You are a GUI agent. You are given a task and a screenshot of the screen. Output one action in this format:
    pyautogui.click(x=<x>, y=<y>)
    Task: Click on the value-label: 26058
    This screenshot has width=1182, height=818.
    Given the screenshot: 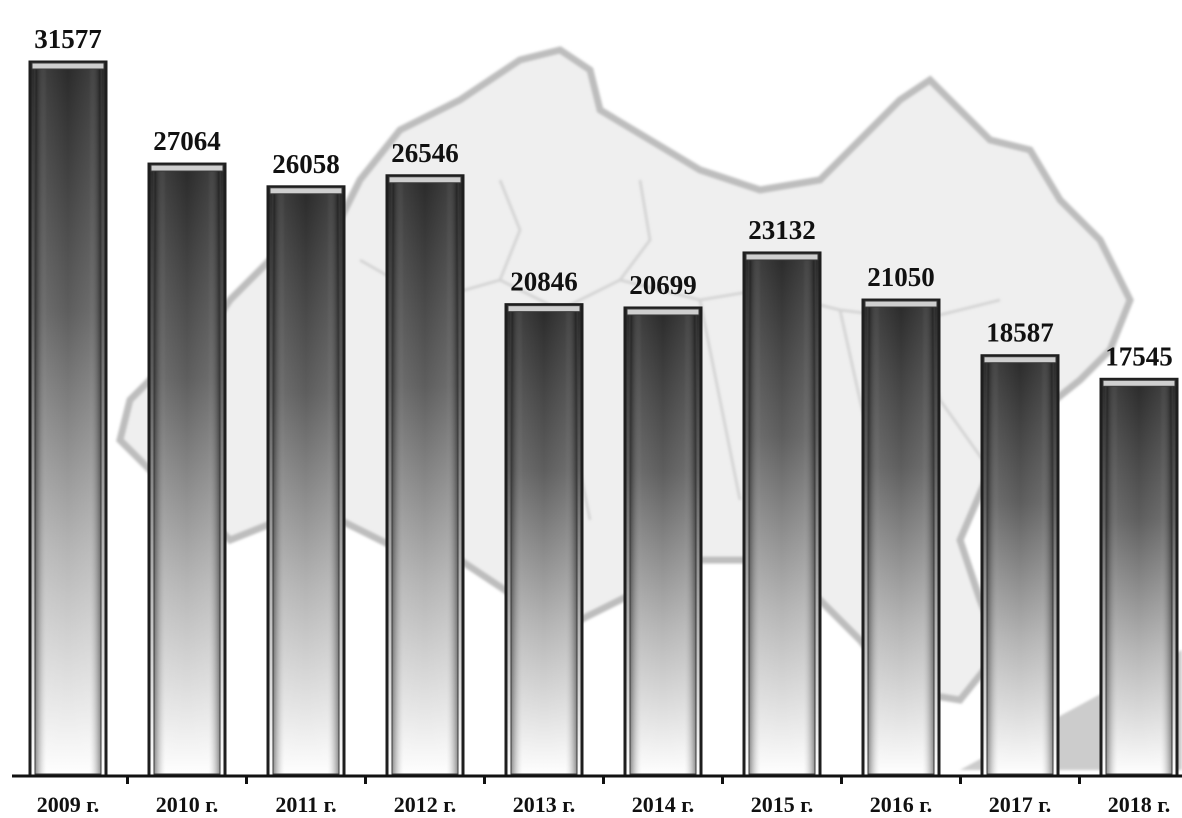 What is the action you would take?
    pyautogui.click(x=306, y=164)
    